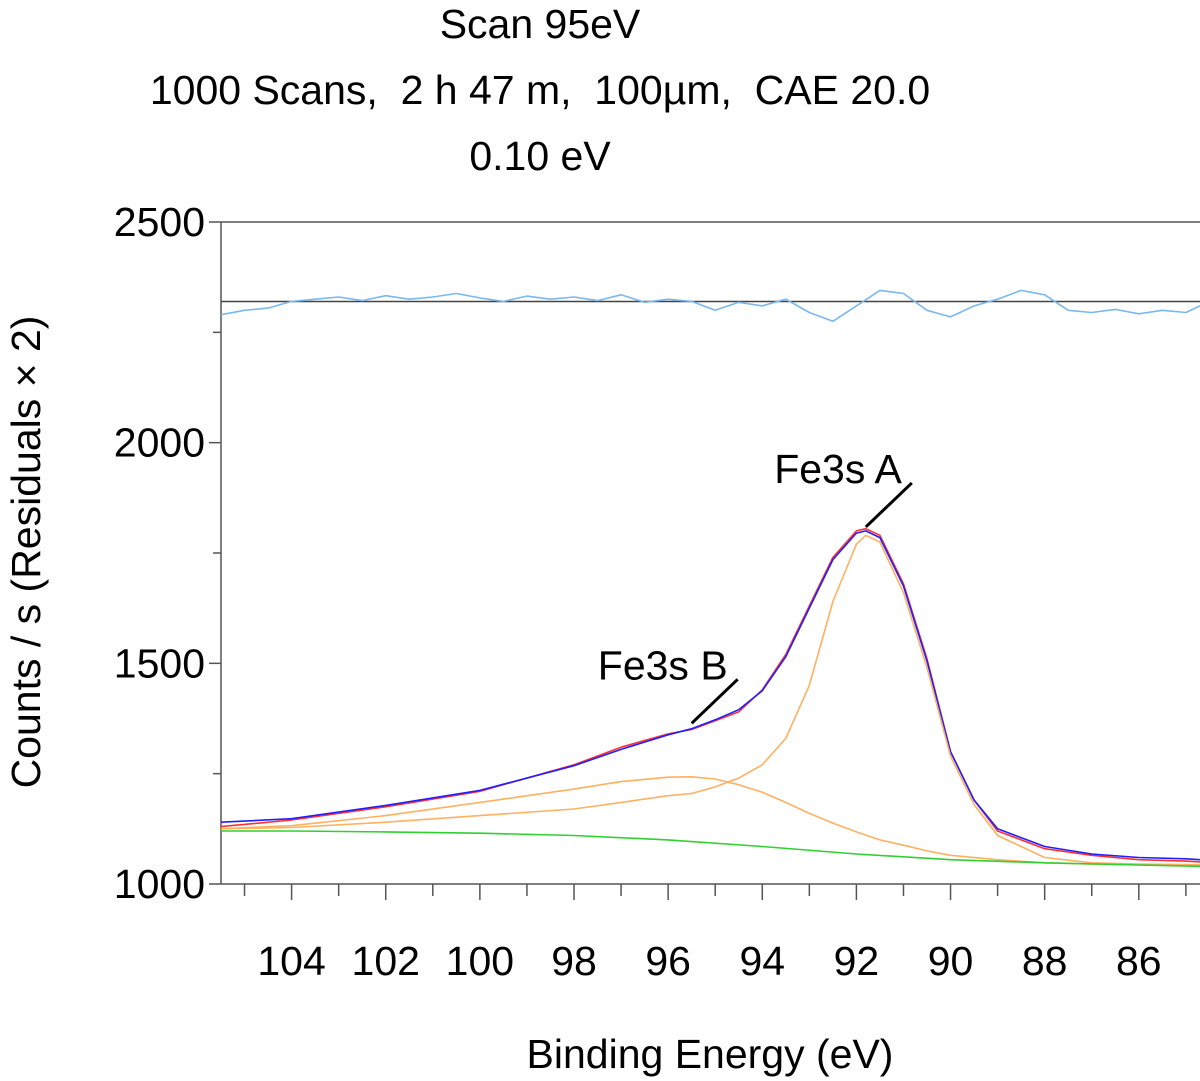 The image size is (1200, 1081). Describe the element at coordinates (480, 961) in the screenshot. I see `x-tick-label: 100` at that location.